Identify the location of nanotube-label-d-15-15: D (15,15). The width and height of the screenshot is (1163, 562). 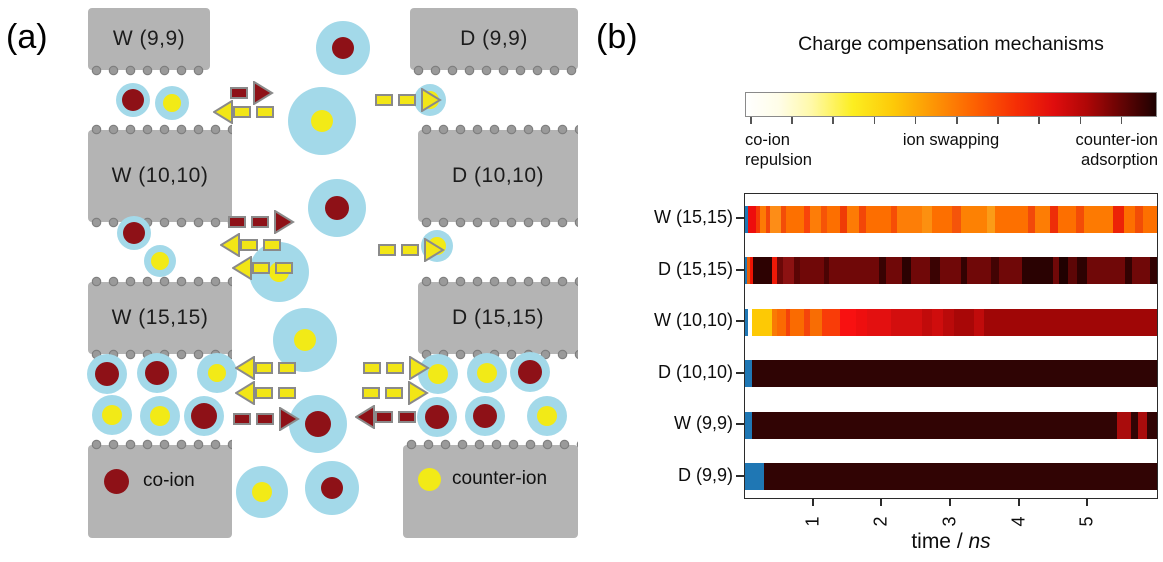
(498, 317).